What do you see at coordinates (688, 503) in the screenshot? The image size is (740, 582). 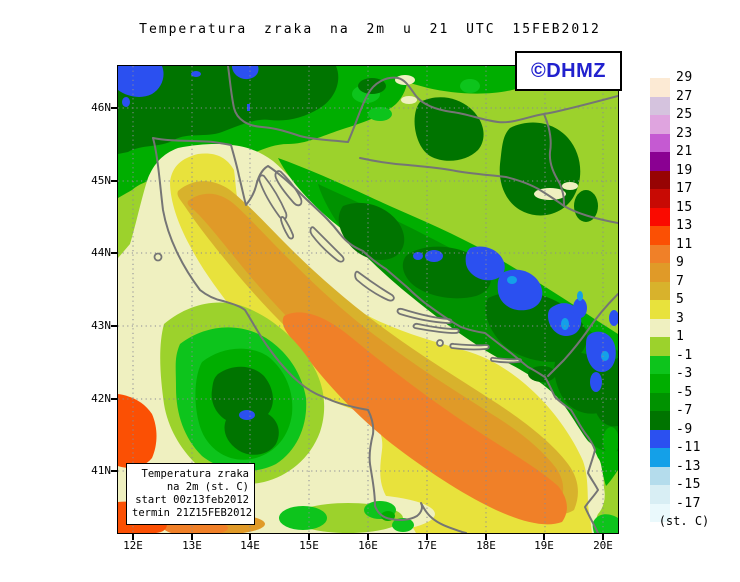 I see `colorbar-label: -17` at bounding box center [688, 503].